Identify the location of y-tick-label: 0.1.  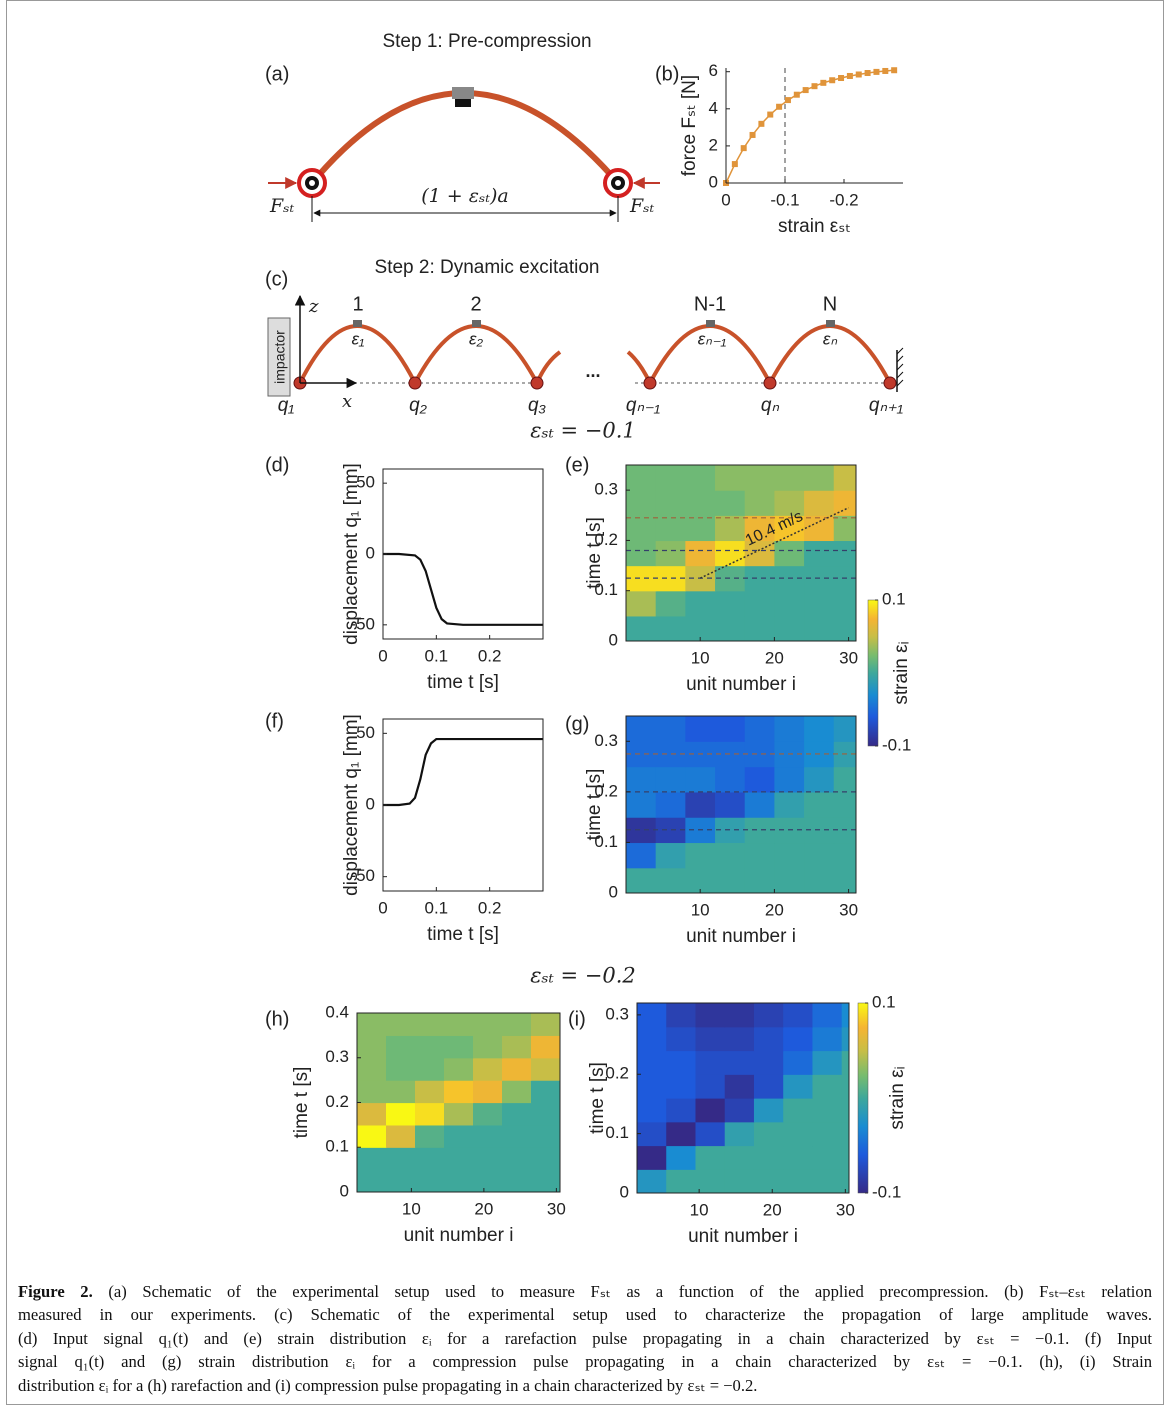
(606, 589).